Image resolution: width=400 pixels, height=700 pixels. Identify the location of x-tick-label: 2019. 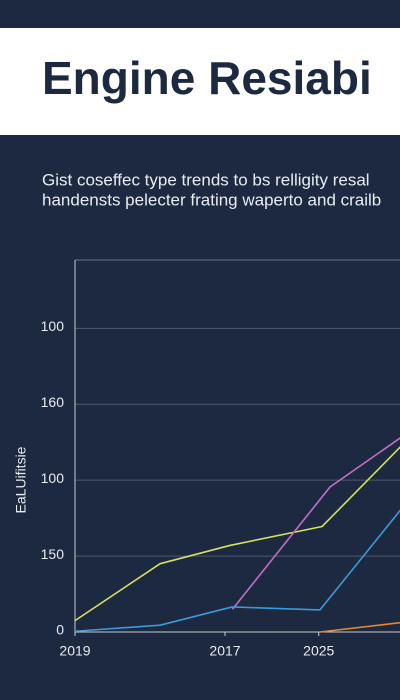
(74, 651).